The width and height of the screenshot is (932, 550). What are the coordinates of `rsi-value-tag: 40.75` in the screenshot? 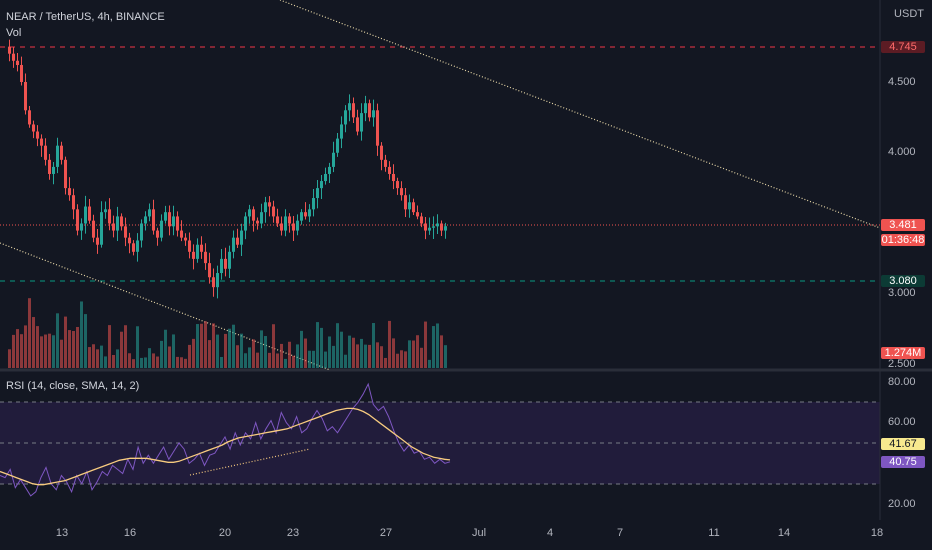 It's located at (903, 462).